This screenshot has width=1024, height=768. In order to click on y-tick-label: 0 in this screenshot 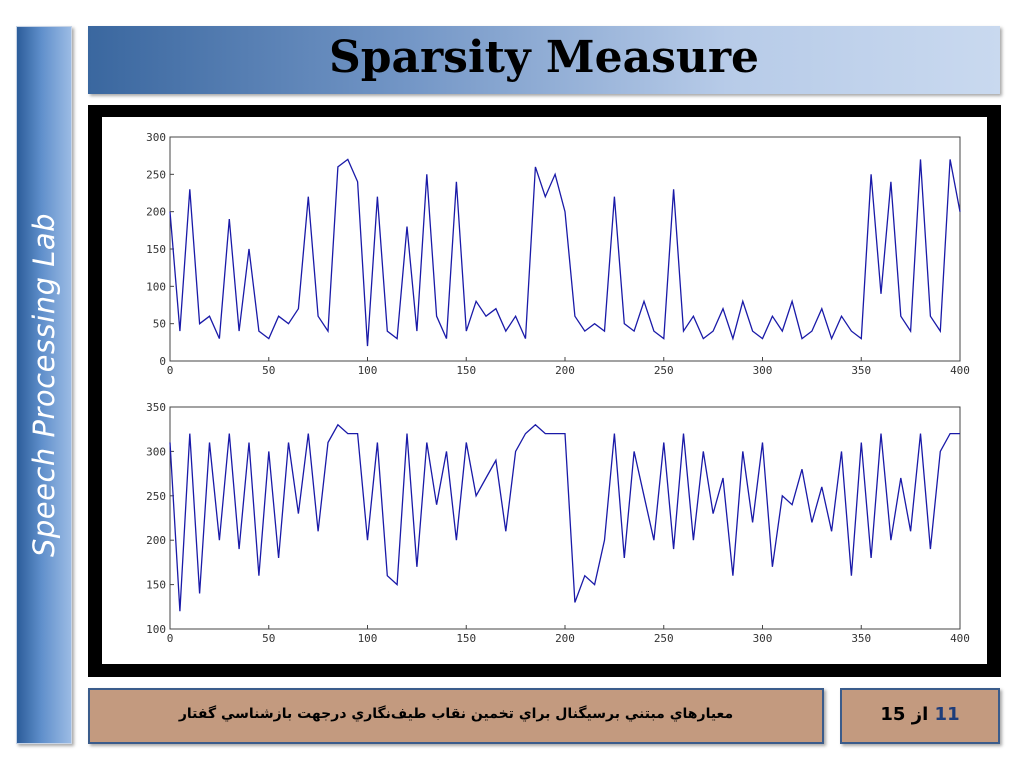, I will do `click(162, 361)`.